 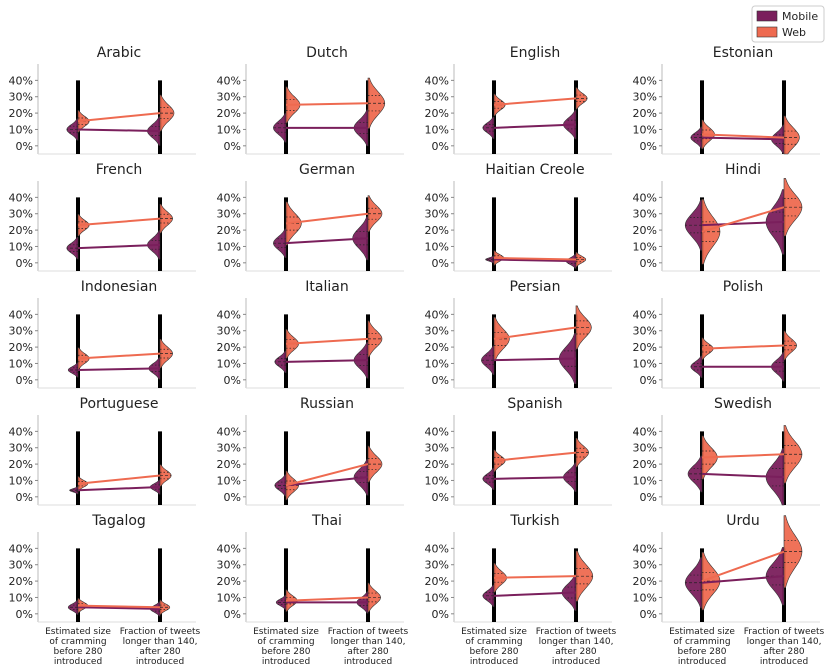 What do you see at coordinates (326, 287) in the screenshot?
I see `panel-title: Italian` at bounding box center [326, 287].